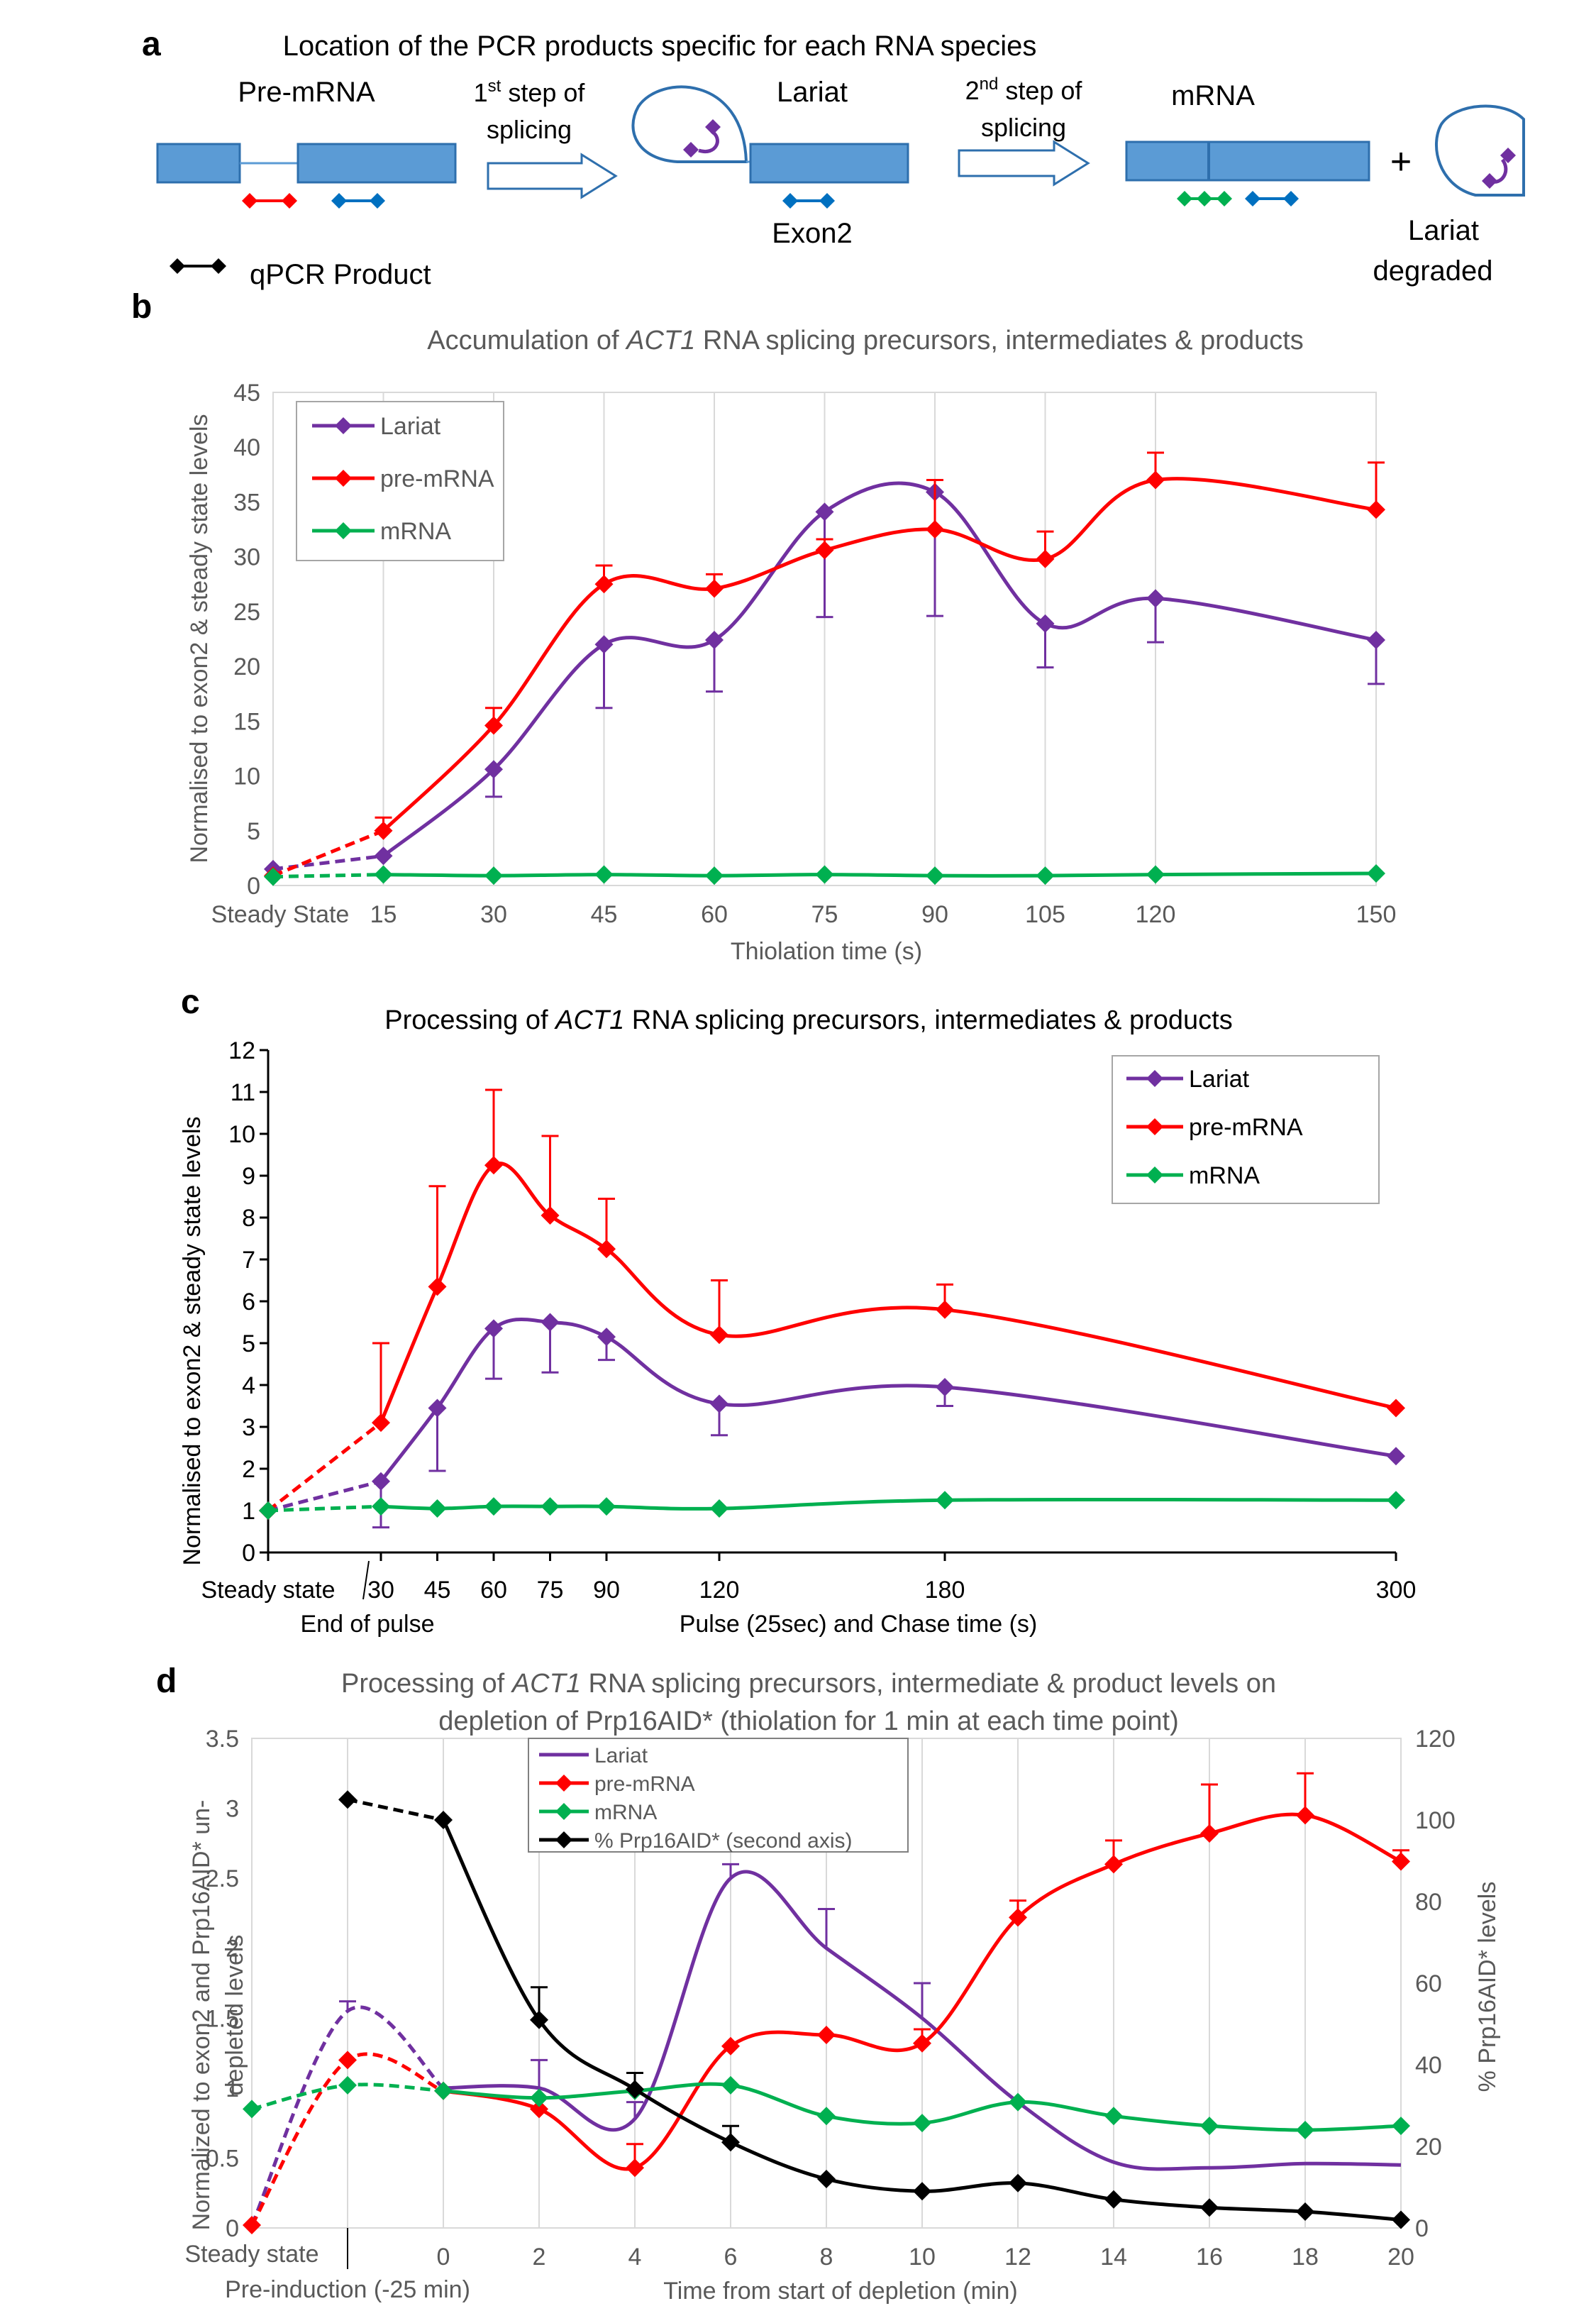 This screenshot has width=1596, height=2306. Describe the element at coordinates (246, 394) in the screenshot. I see `chart-b-y-tick-label: 45` at that location.